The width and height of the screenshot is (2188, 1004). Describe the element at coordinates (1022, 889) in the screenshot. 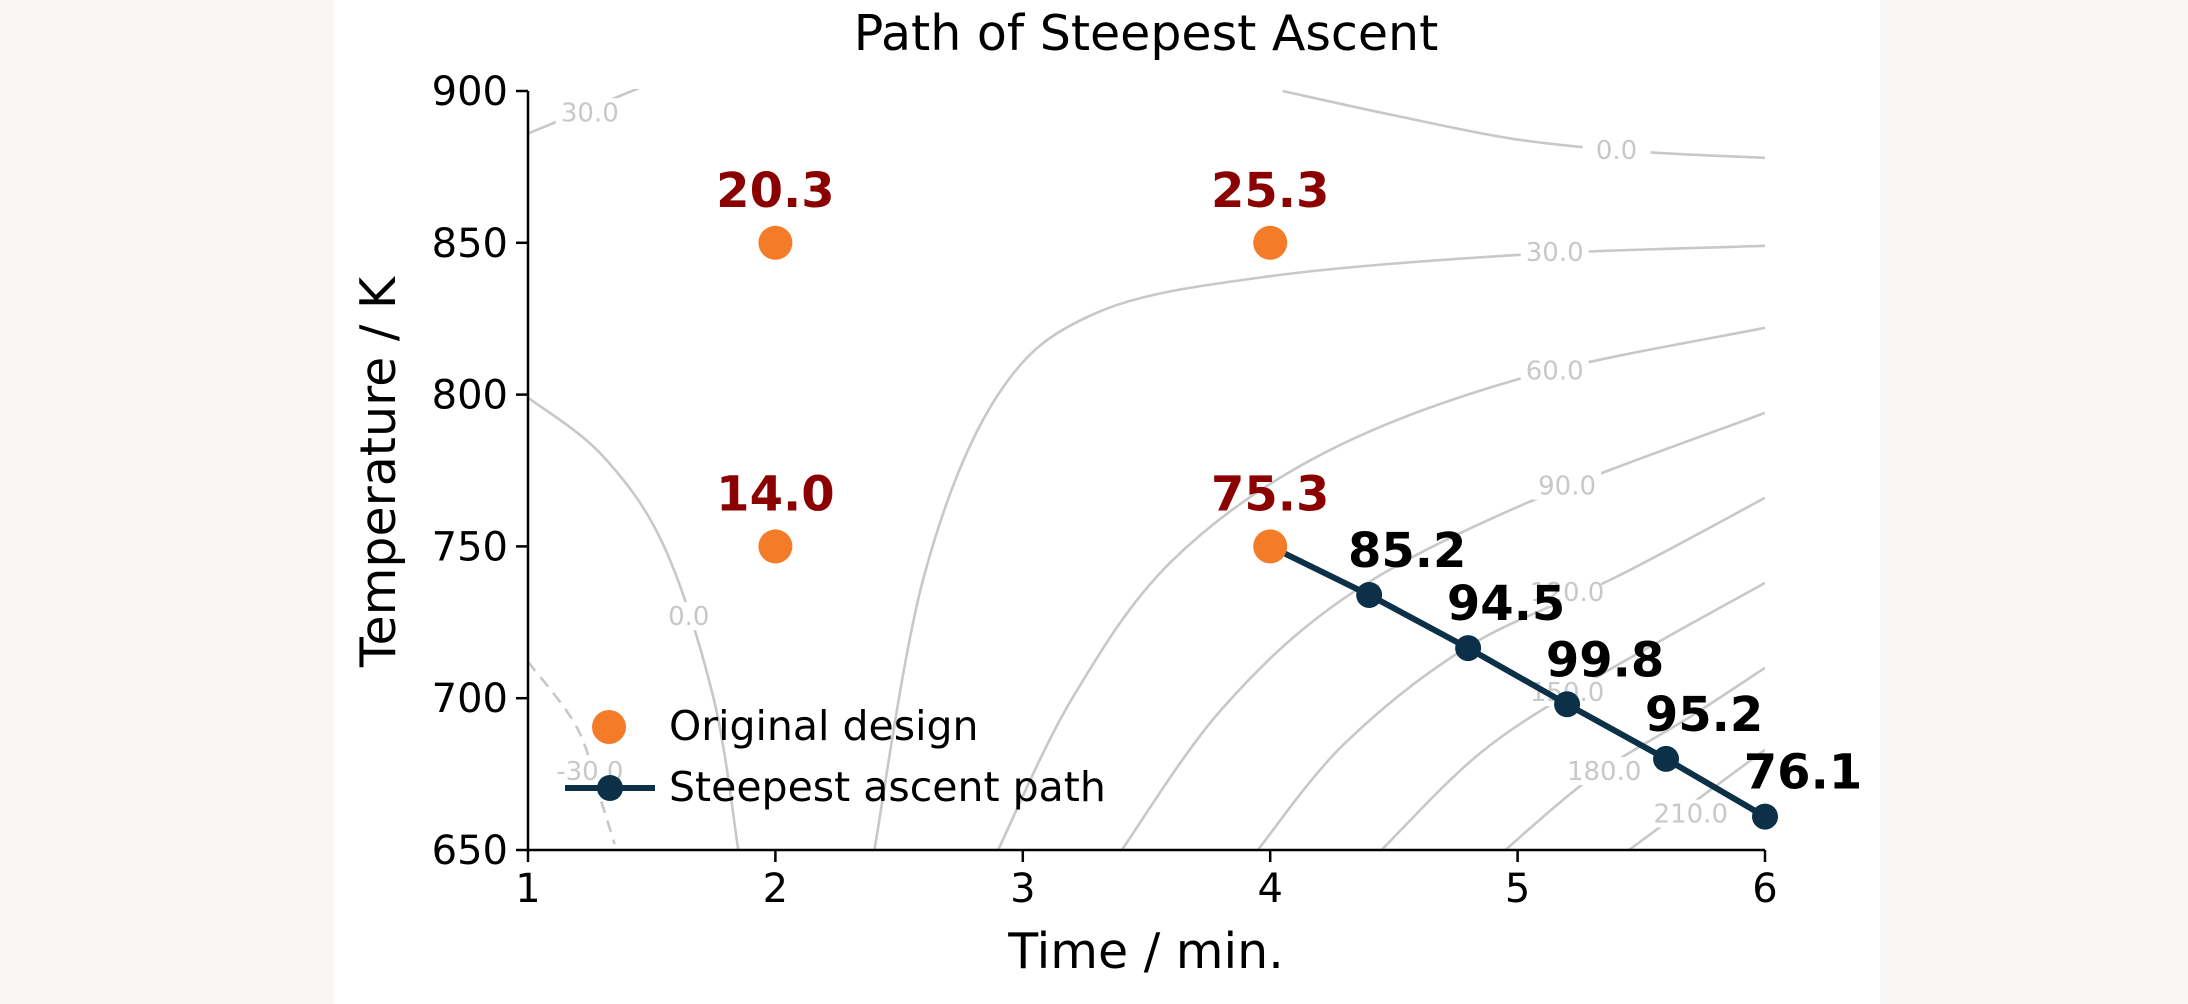

I see `x-tick-label-2: 3` at that location.